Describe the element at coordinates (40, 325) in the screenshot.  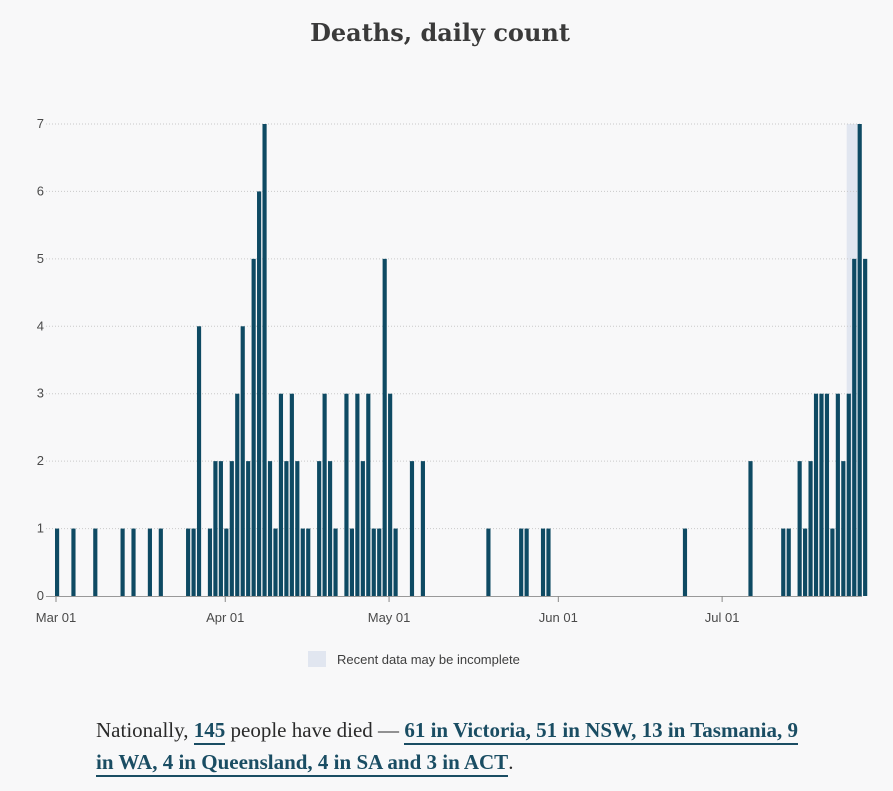
I see `y-tick-label: 4` at that location.